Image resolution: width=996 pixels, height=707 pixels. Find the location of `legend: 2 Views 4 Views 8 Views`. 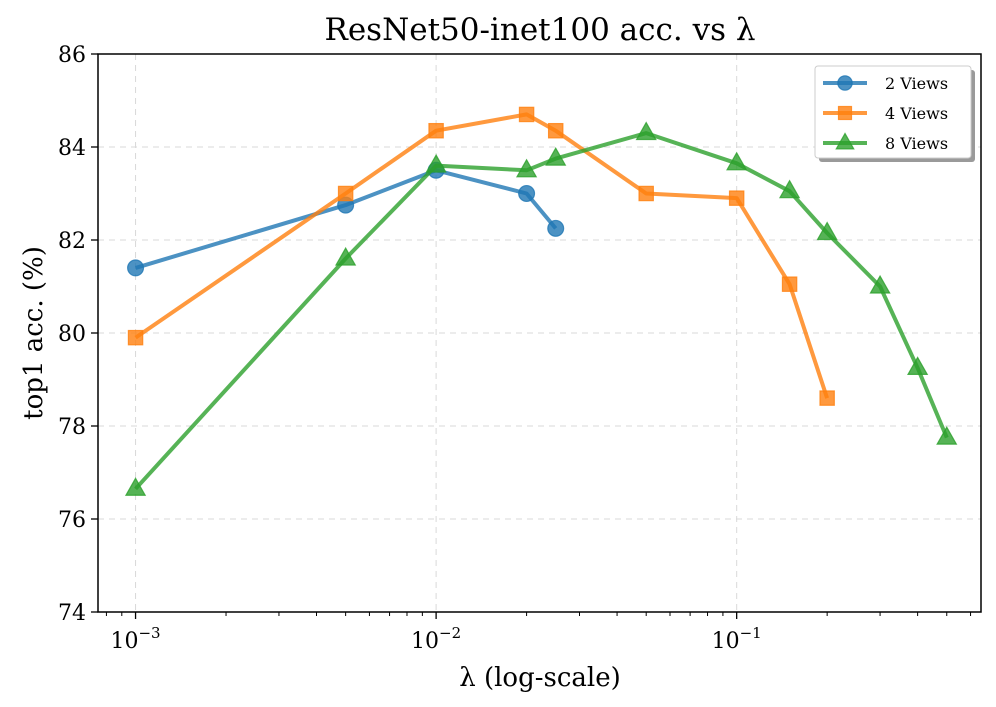

legend: 2 Views 4 Views 8 Views is located at coordinates (894, 113).